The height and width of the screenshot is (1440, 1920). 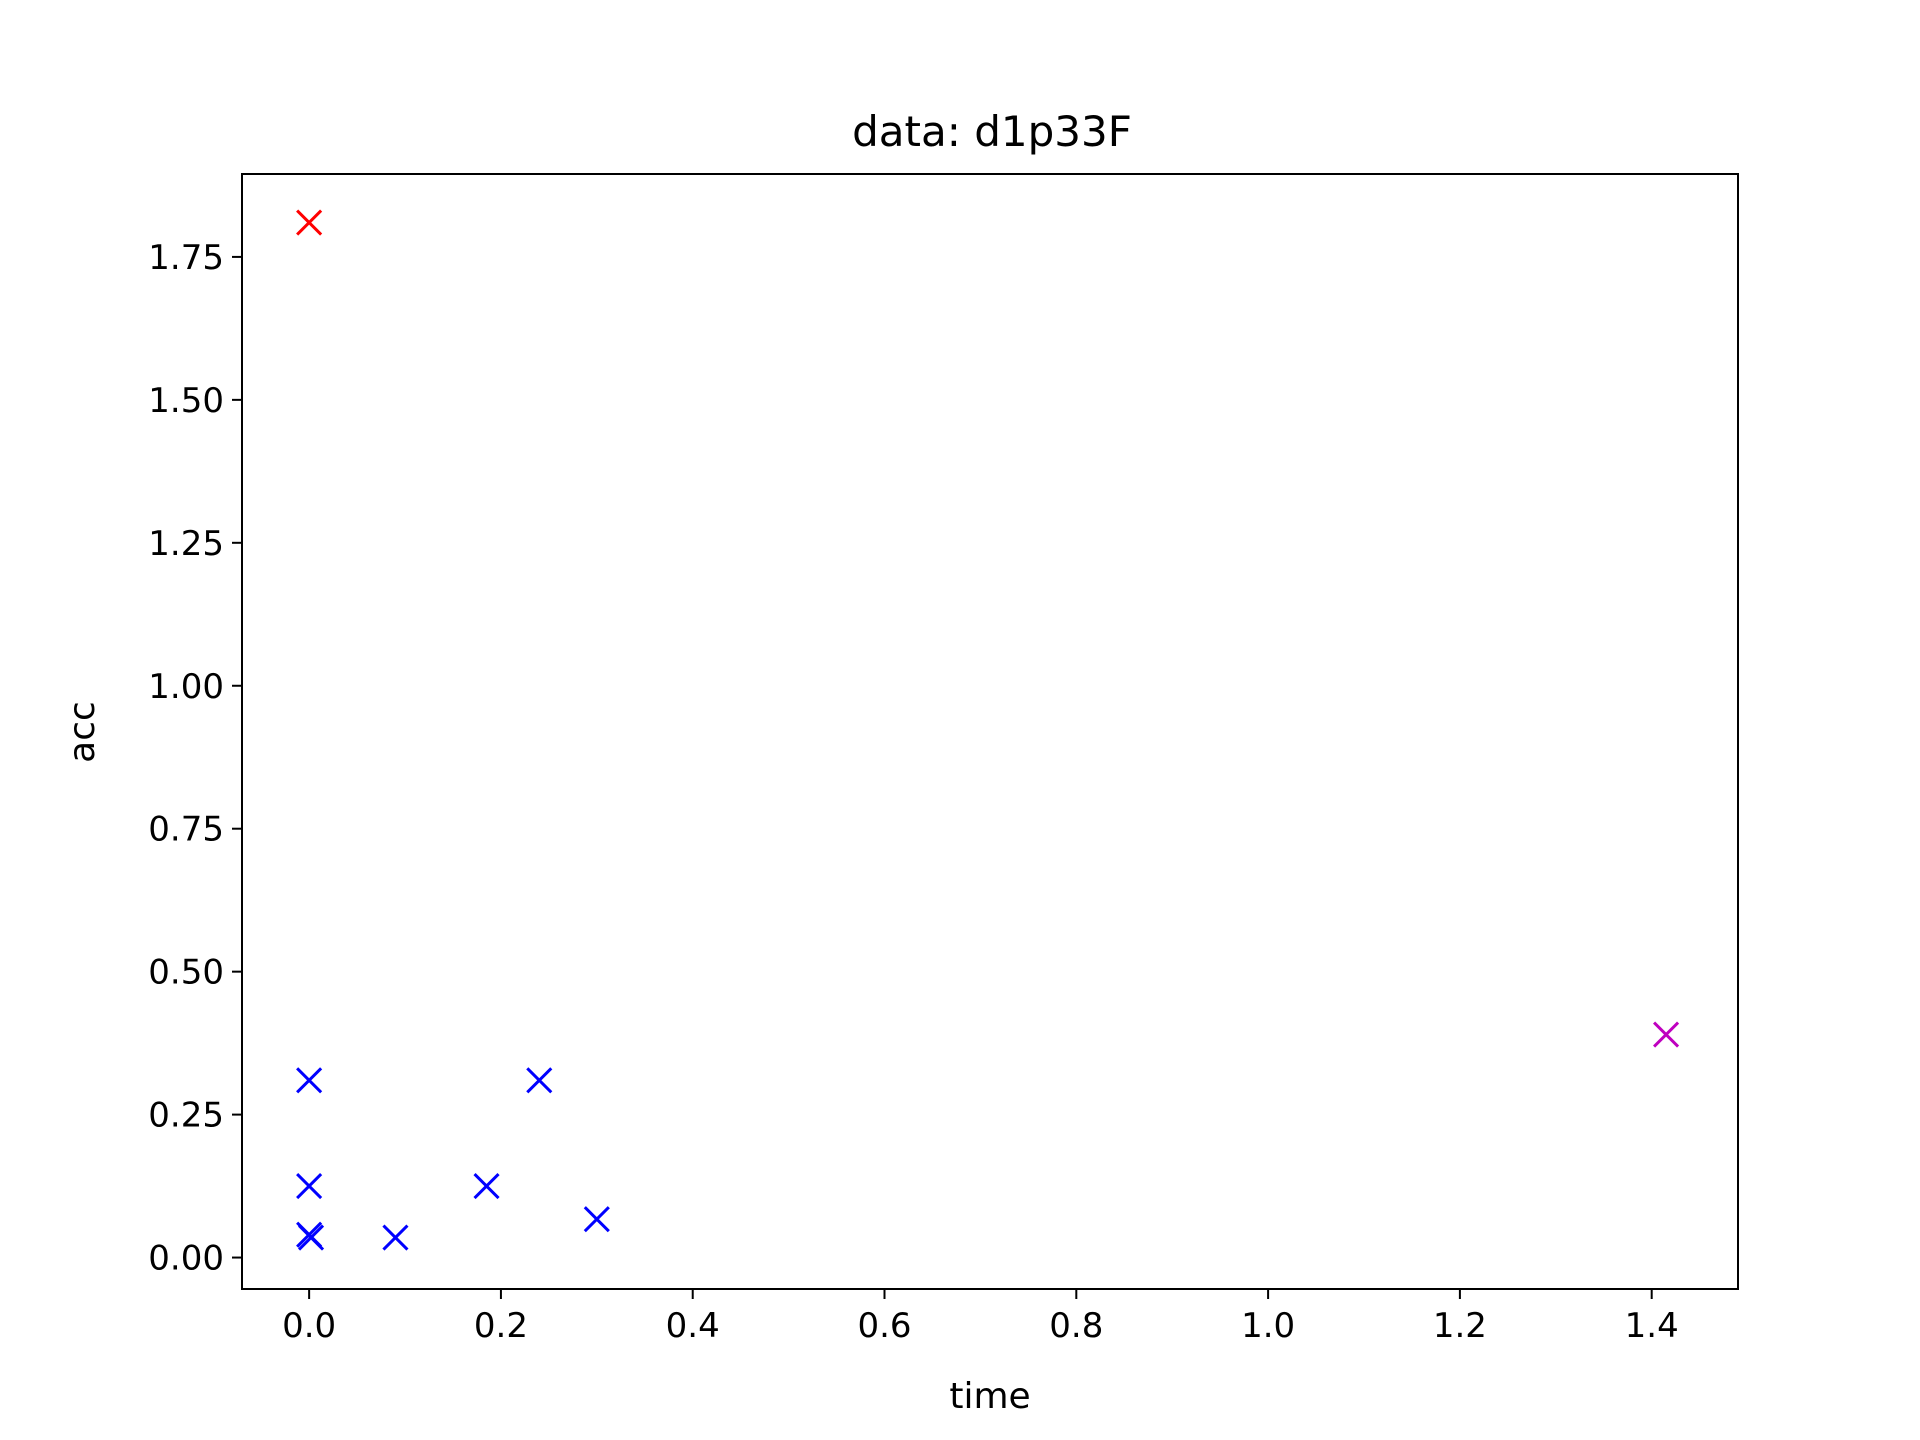 I want to click on x-axis-label: time, so click(x=989, y=1396).